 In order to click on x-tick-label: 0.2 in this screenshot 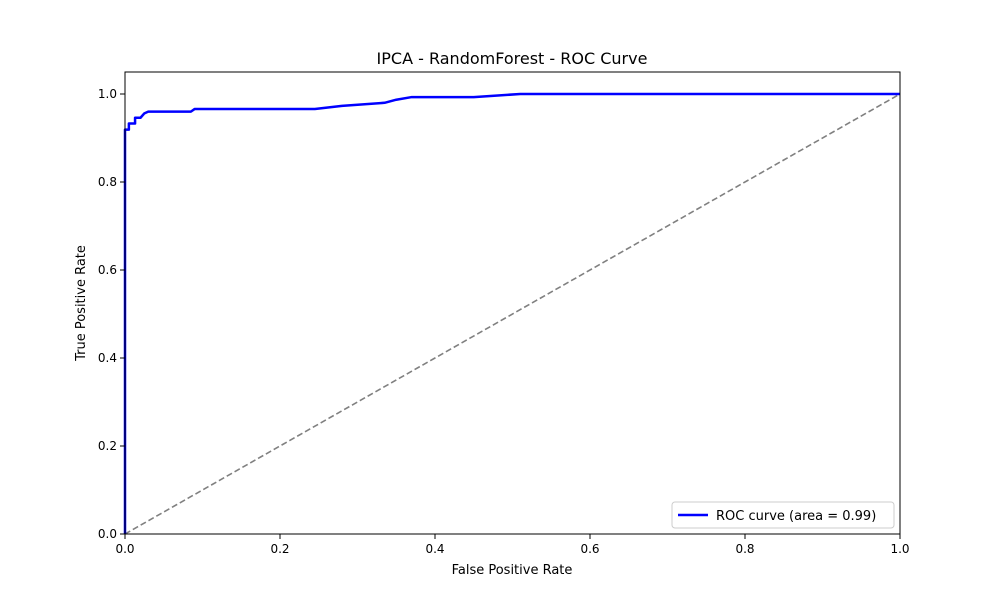, I will do `click(279, 549)`.